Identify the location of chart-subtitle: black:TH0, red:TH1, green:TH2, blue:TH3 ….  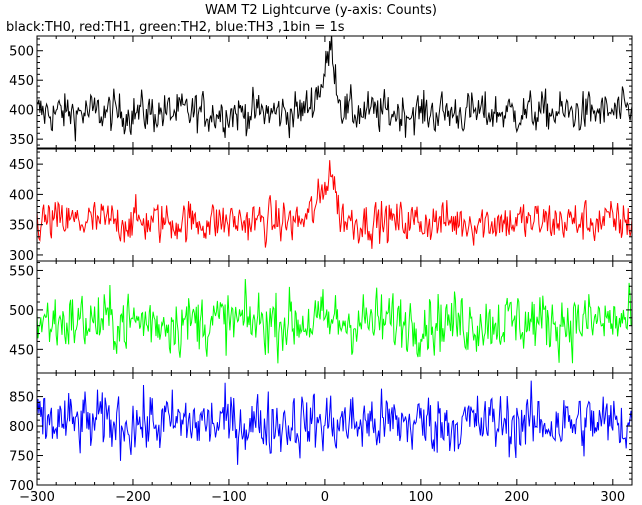
(175, 27).